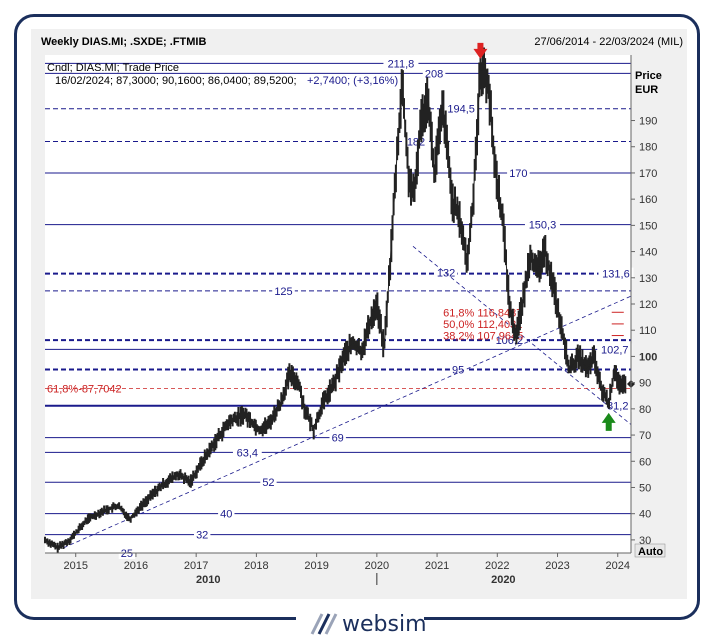 Image resolution: width=720 pixels, height=638 pixels. What do you see at coordinates (482, 313) in the screenshot?
I see `fib-label: 61,8% 116,8437` at bounding box center [482, 313].